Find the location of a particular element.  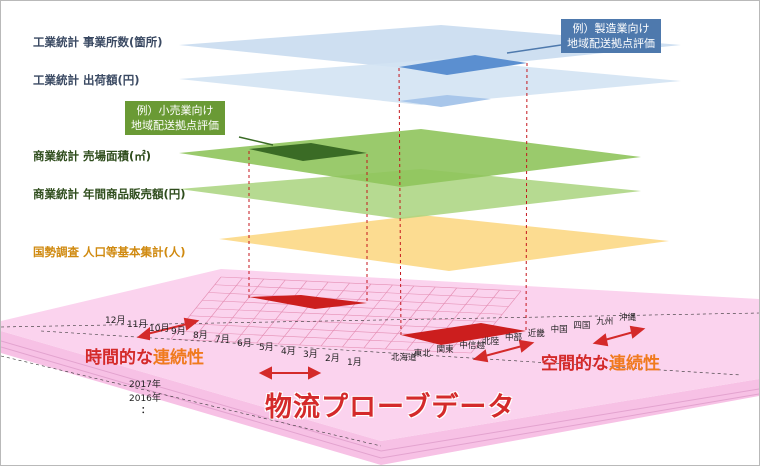

month-tick: 6月 is located at coordinates (244, 343).